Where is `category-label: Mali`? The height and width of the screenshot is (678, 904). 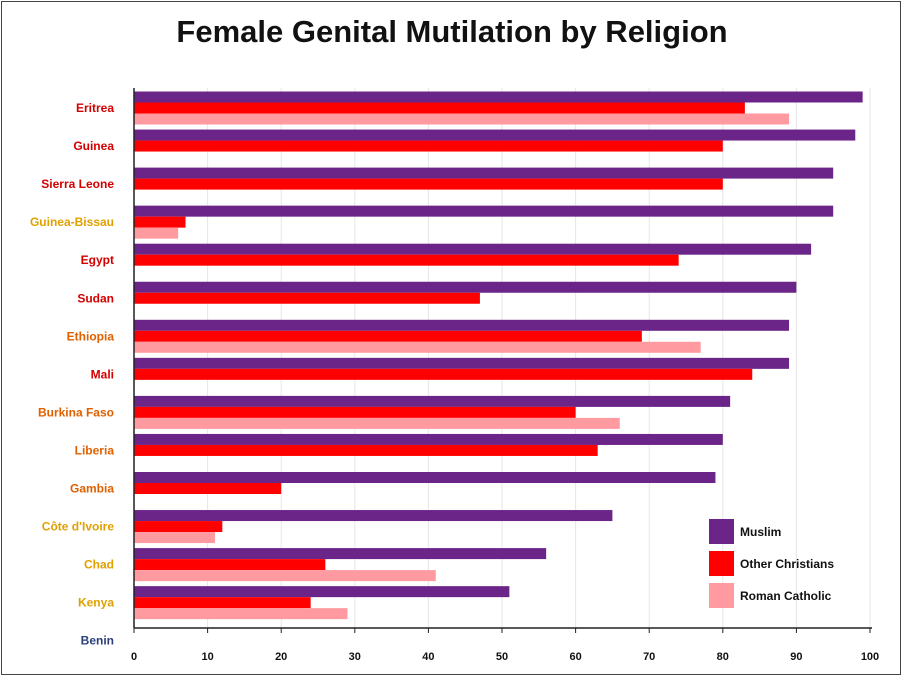
category-label: Mali is located at coordinates (102, 374).